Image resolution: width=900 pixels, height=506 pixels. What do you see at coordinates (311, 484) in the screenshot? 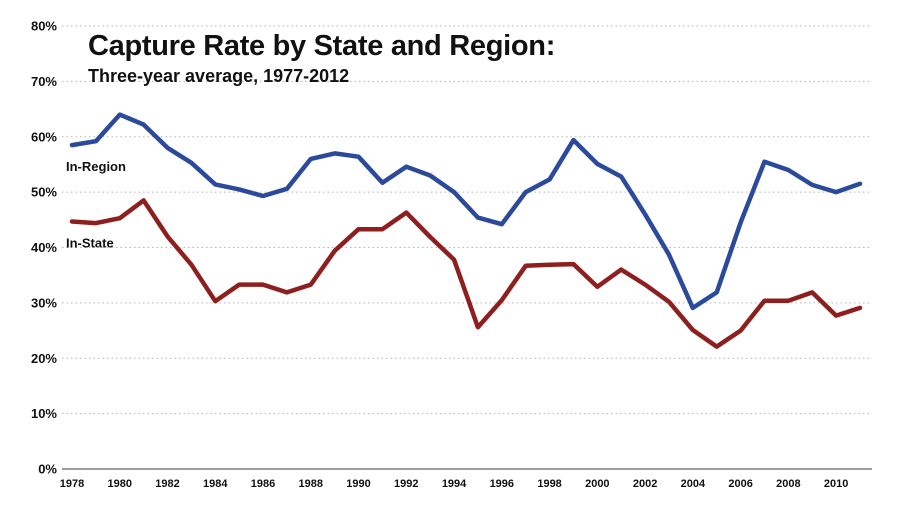
I see `x-tick-label: 1988` at bounding box center [311, 484].